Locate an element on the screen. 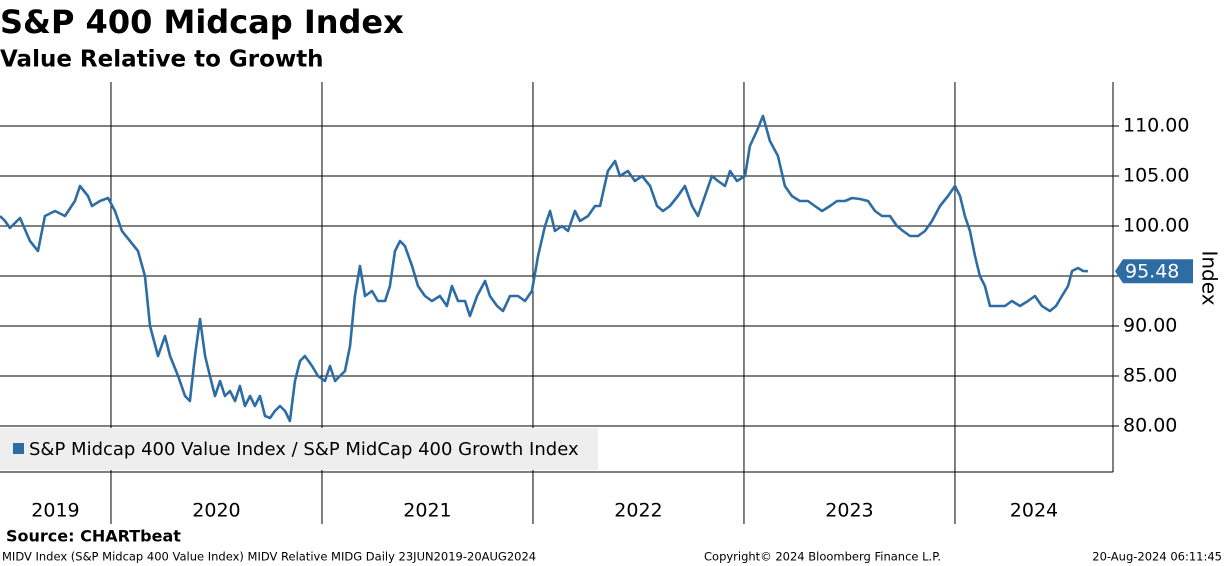  source: Source: CHARTbeat is located at coordinates (93, 536).